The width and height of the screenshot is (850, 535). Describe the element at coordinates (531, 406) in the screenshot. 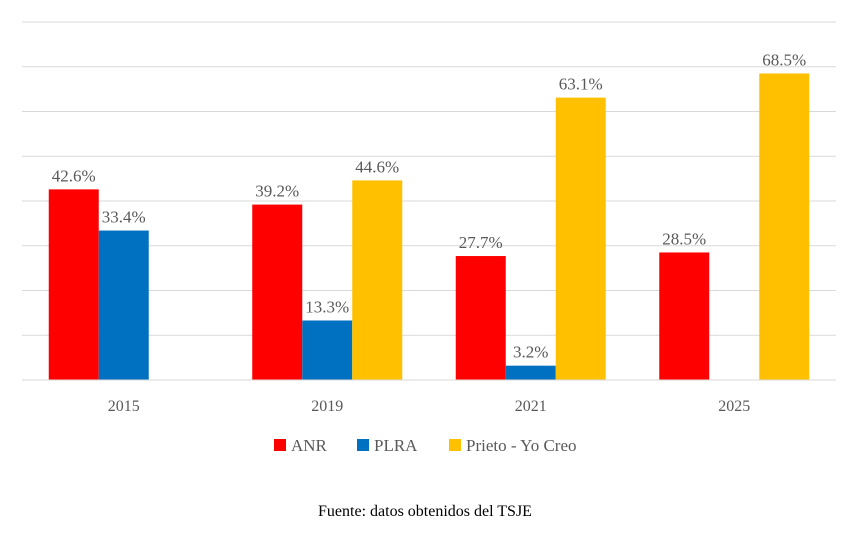

I see `x-tick-label: 2021` at that location.